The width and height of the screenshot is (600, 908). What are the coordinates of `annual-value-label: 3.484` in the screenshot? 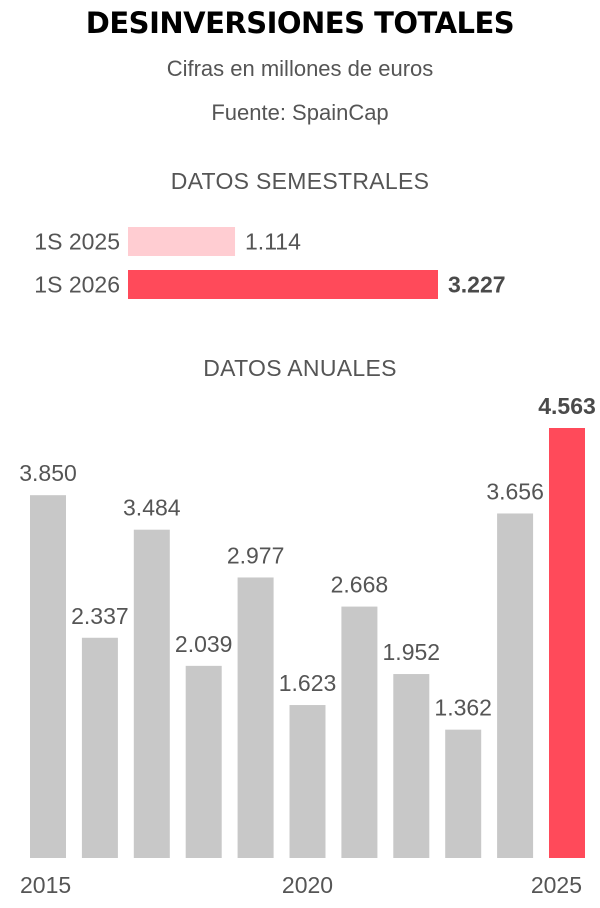 It's located at (152, 508).